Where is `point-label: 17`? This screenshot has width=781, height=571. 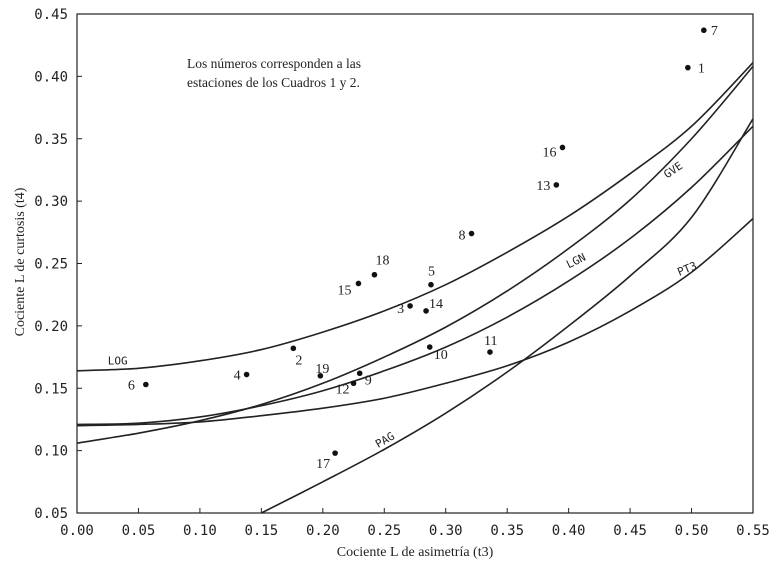 point-label: 17 is located at coordinates (323, 464).